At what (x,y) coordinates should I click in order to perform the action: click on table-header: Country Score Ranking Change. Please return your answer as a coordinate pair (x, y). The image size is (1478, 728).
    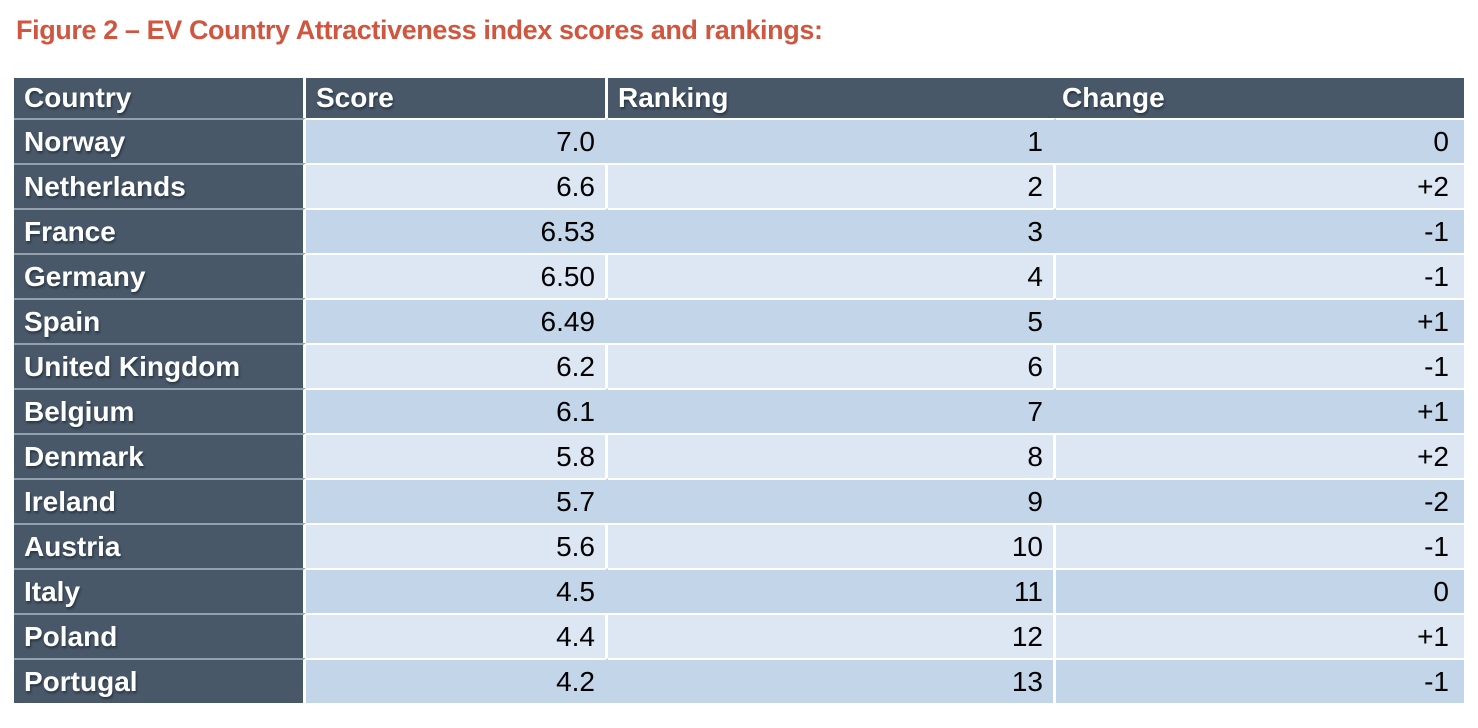
    Looking at the image, I should click on (739, 98).